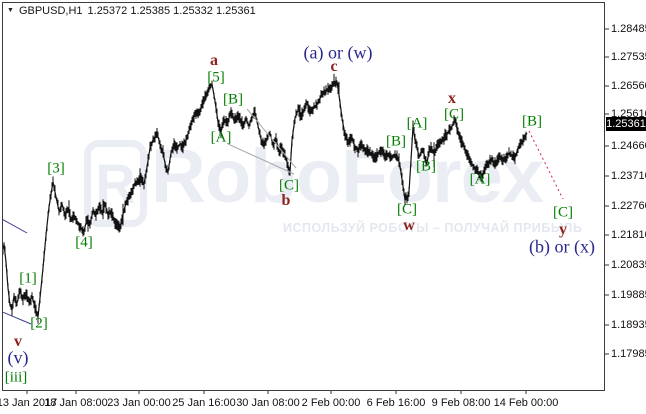 This screenshot has height=414, width=646. I want to click on wave-label: (a) or (w), so click(338, 52).